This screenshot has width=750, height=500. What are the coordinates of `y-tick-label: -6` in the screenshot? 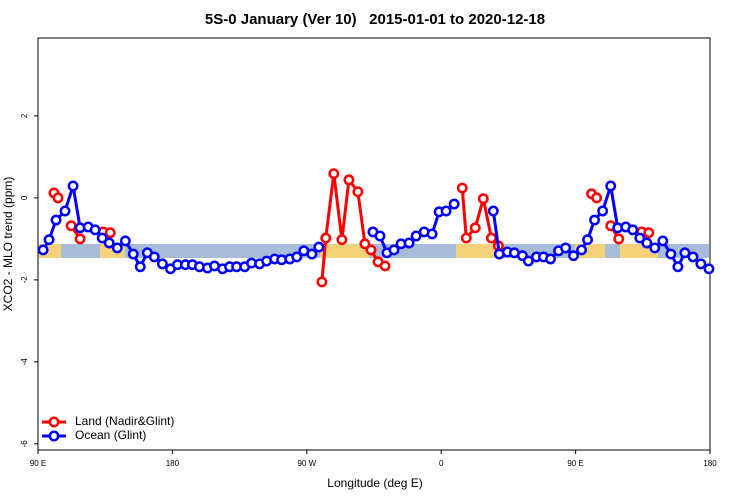 It's located at (24, 444).